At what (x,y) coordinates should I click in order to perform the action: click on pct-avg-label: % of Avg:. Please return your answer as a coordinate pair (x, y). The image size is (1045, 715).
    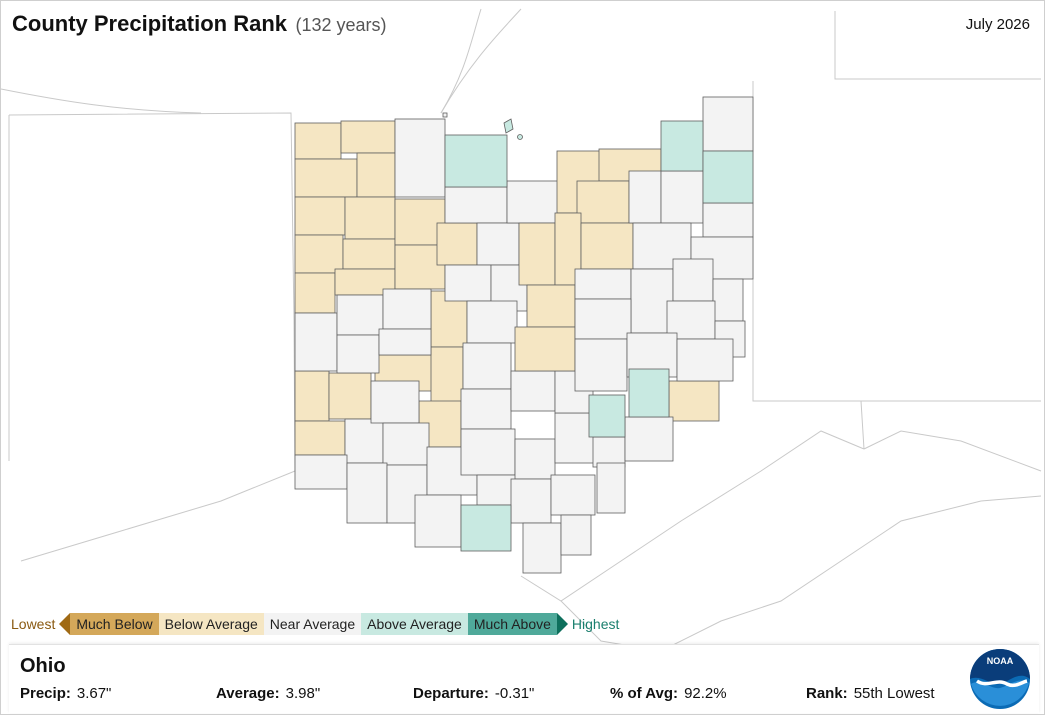
    Looking at the image, I should click on (644, 693).